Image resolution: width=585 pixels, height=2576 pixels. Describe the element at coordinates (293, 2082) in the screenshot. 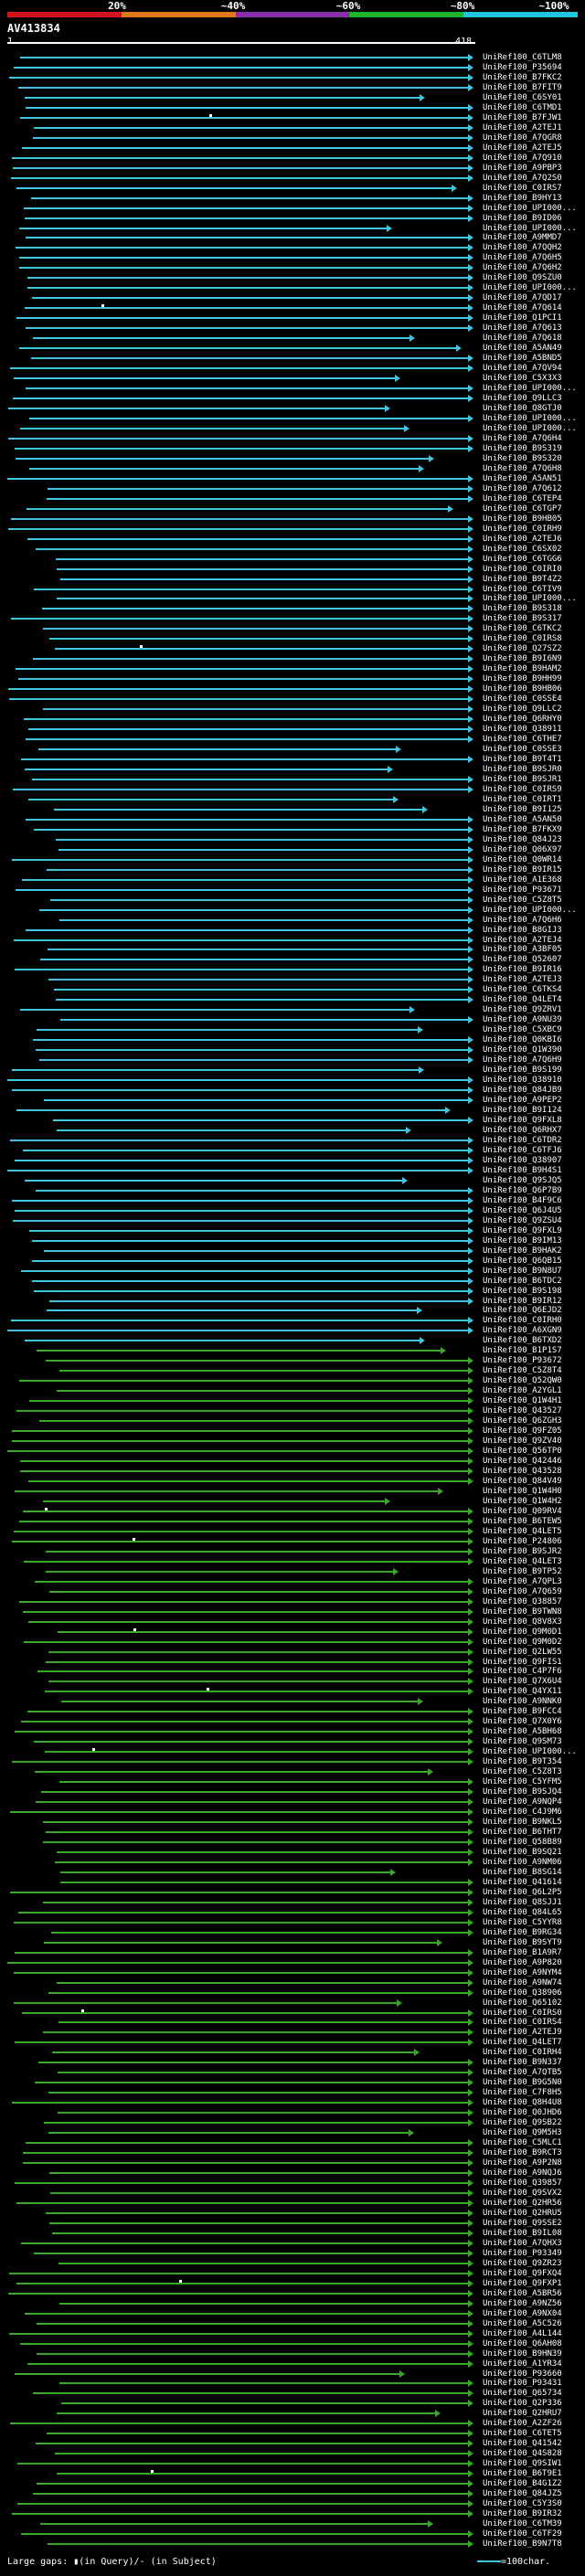

I see `hit-row: UniRef100_B9G5N0` at that location.